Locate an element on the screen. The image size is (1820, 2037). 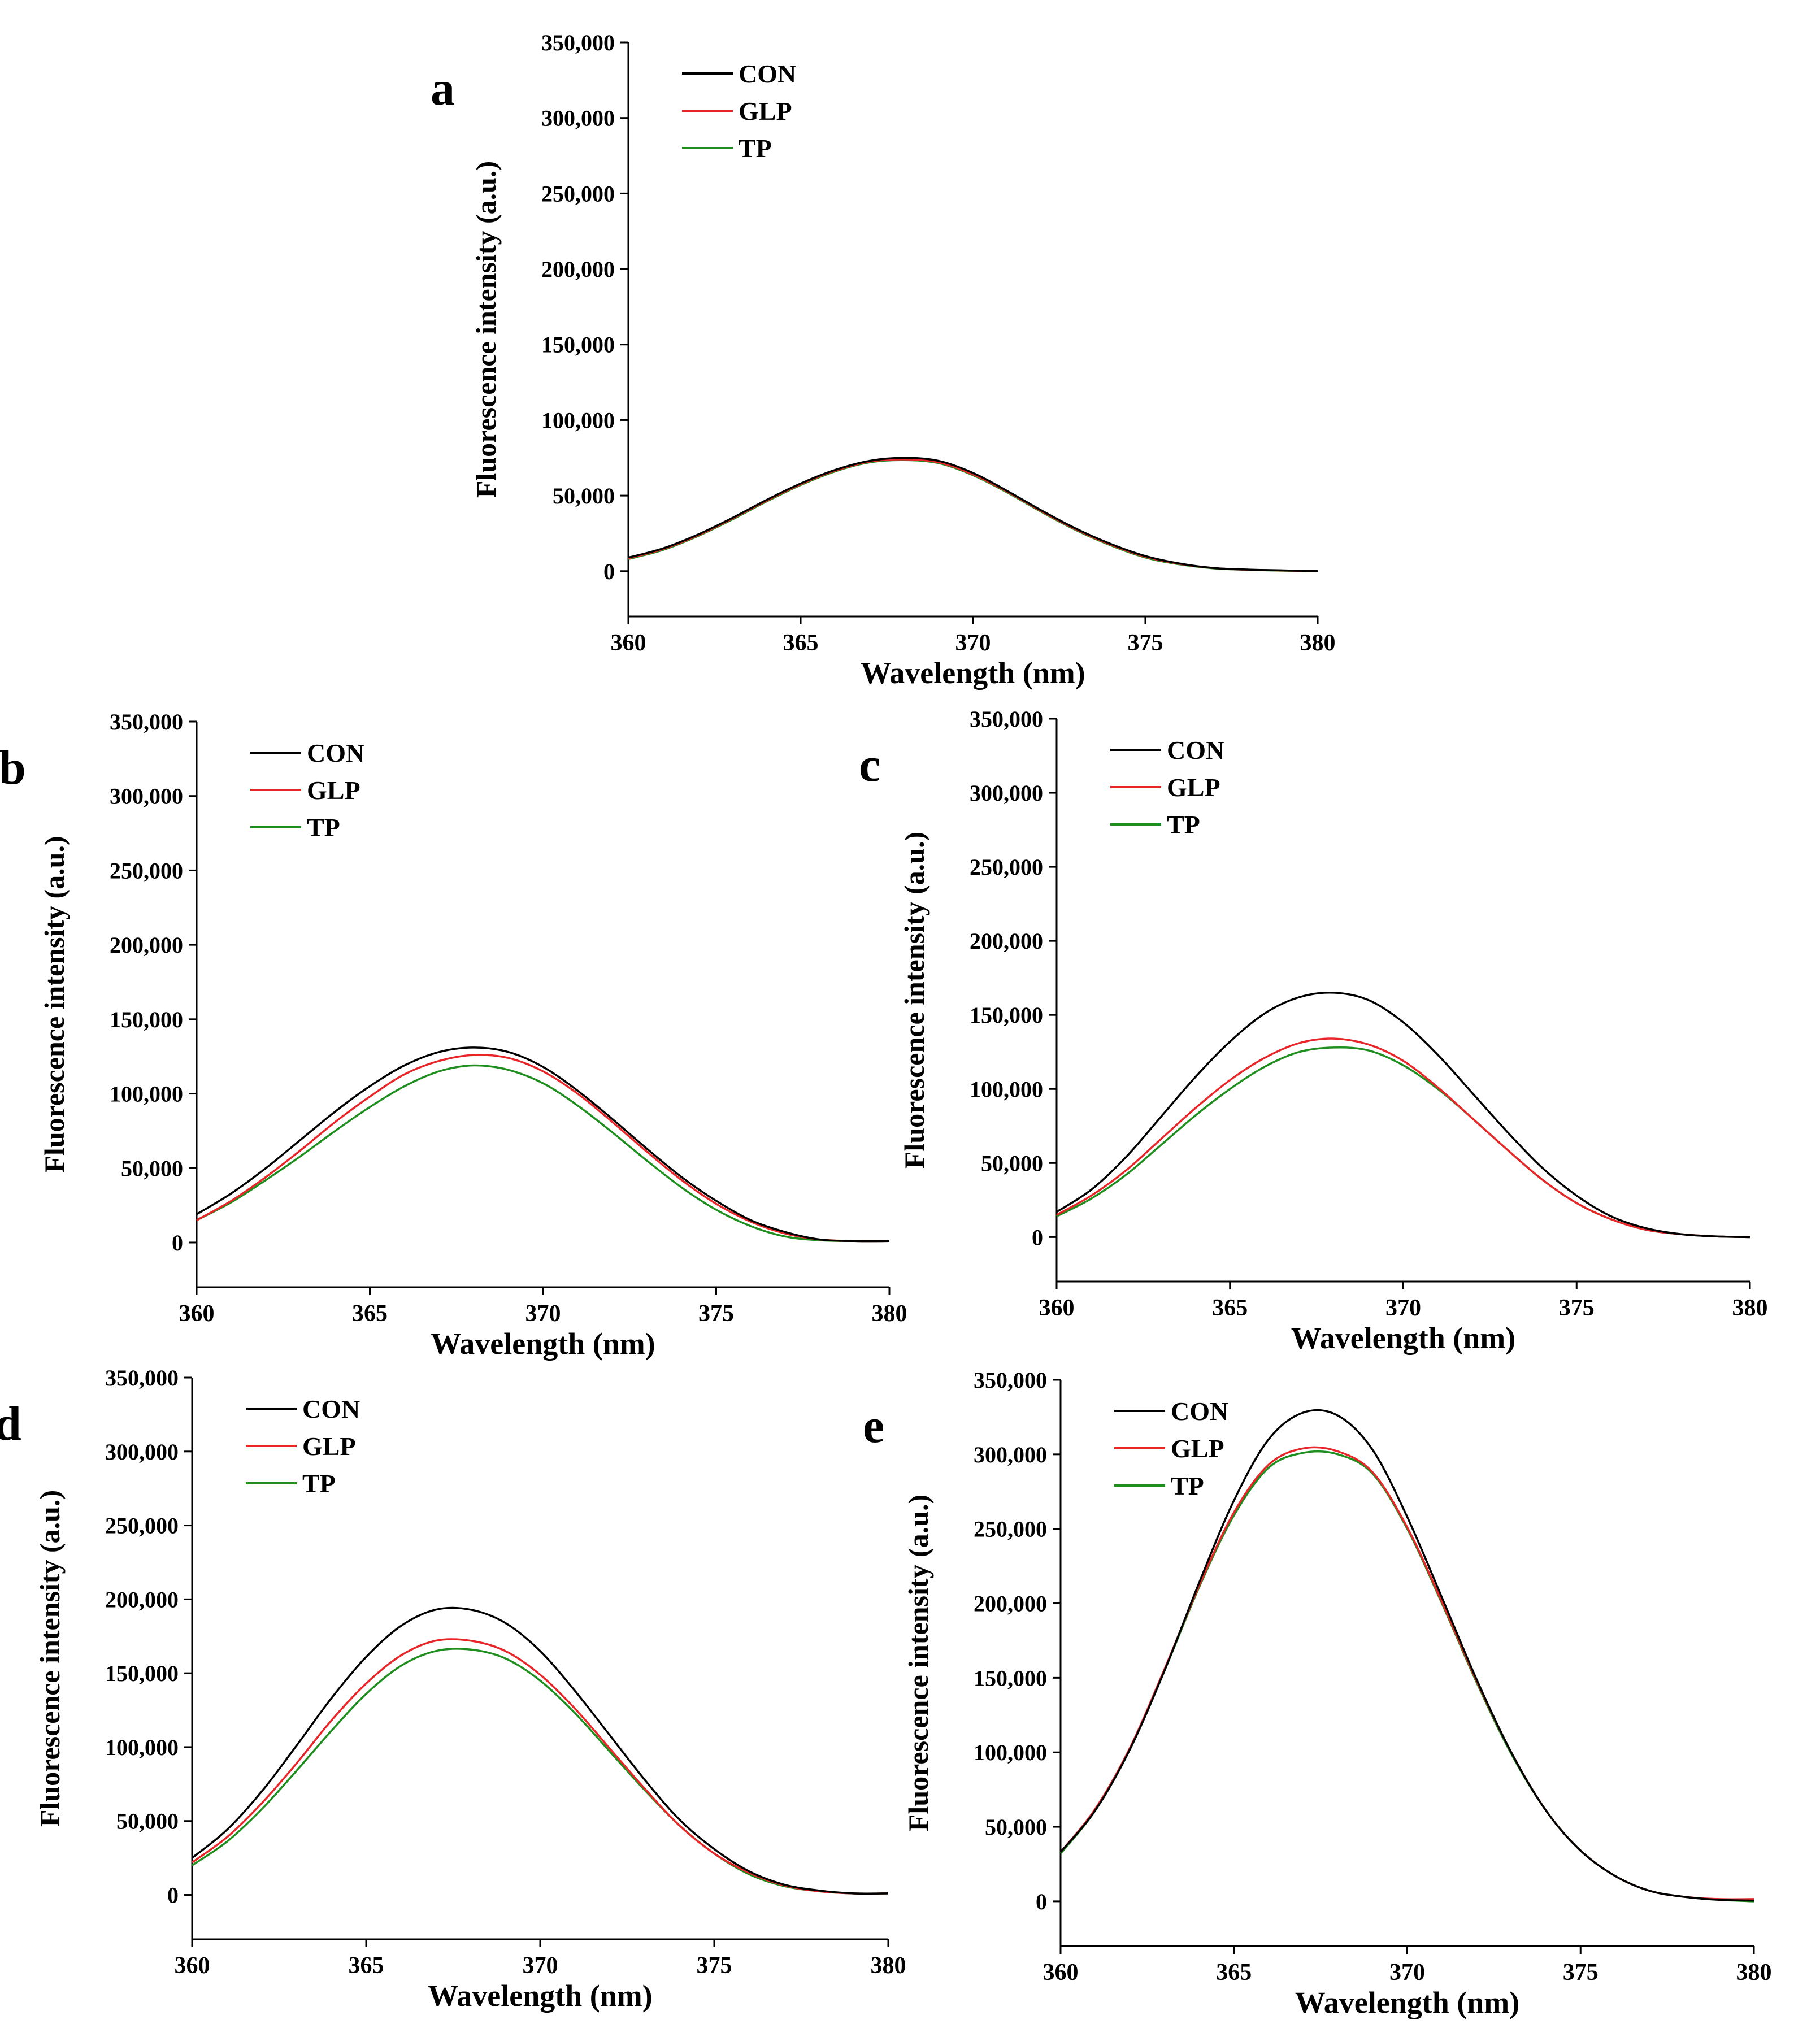
panel-label: e is located at coordinates (873, 1425).